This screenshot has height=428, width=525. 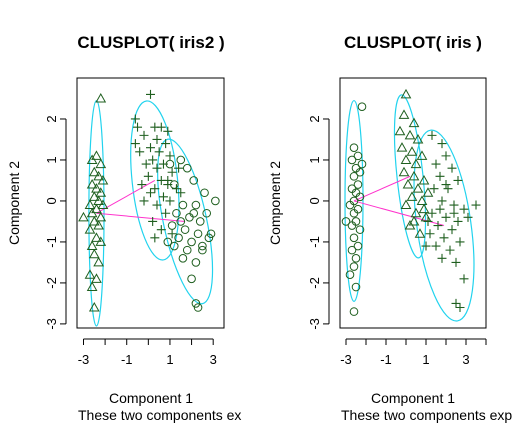 I want to click on x-tick-label: 1, so click(x=169, y=359).